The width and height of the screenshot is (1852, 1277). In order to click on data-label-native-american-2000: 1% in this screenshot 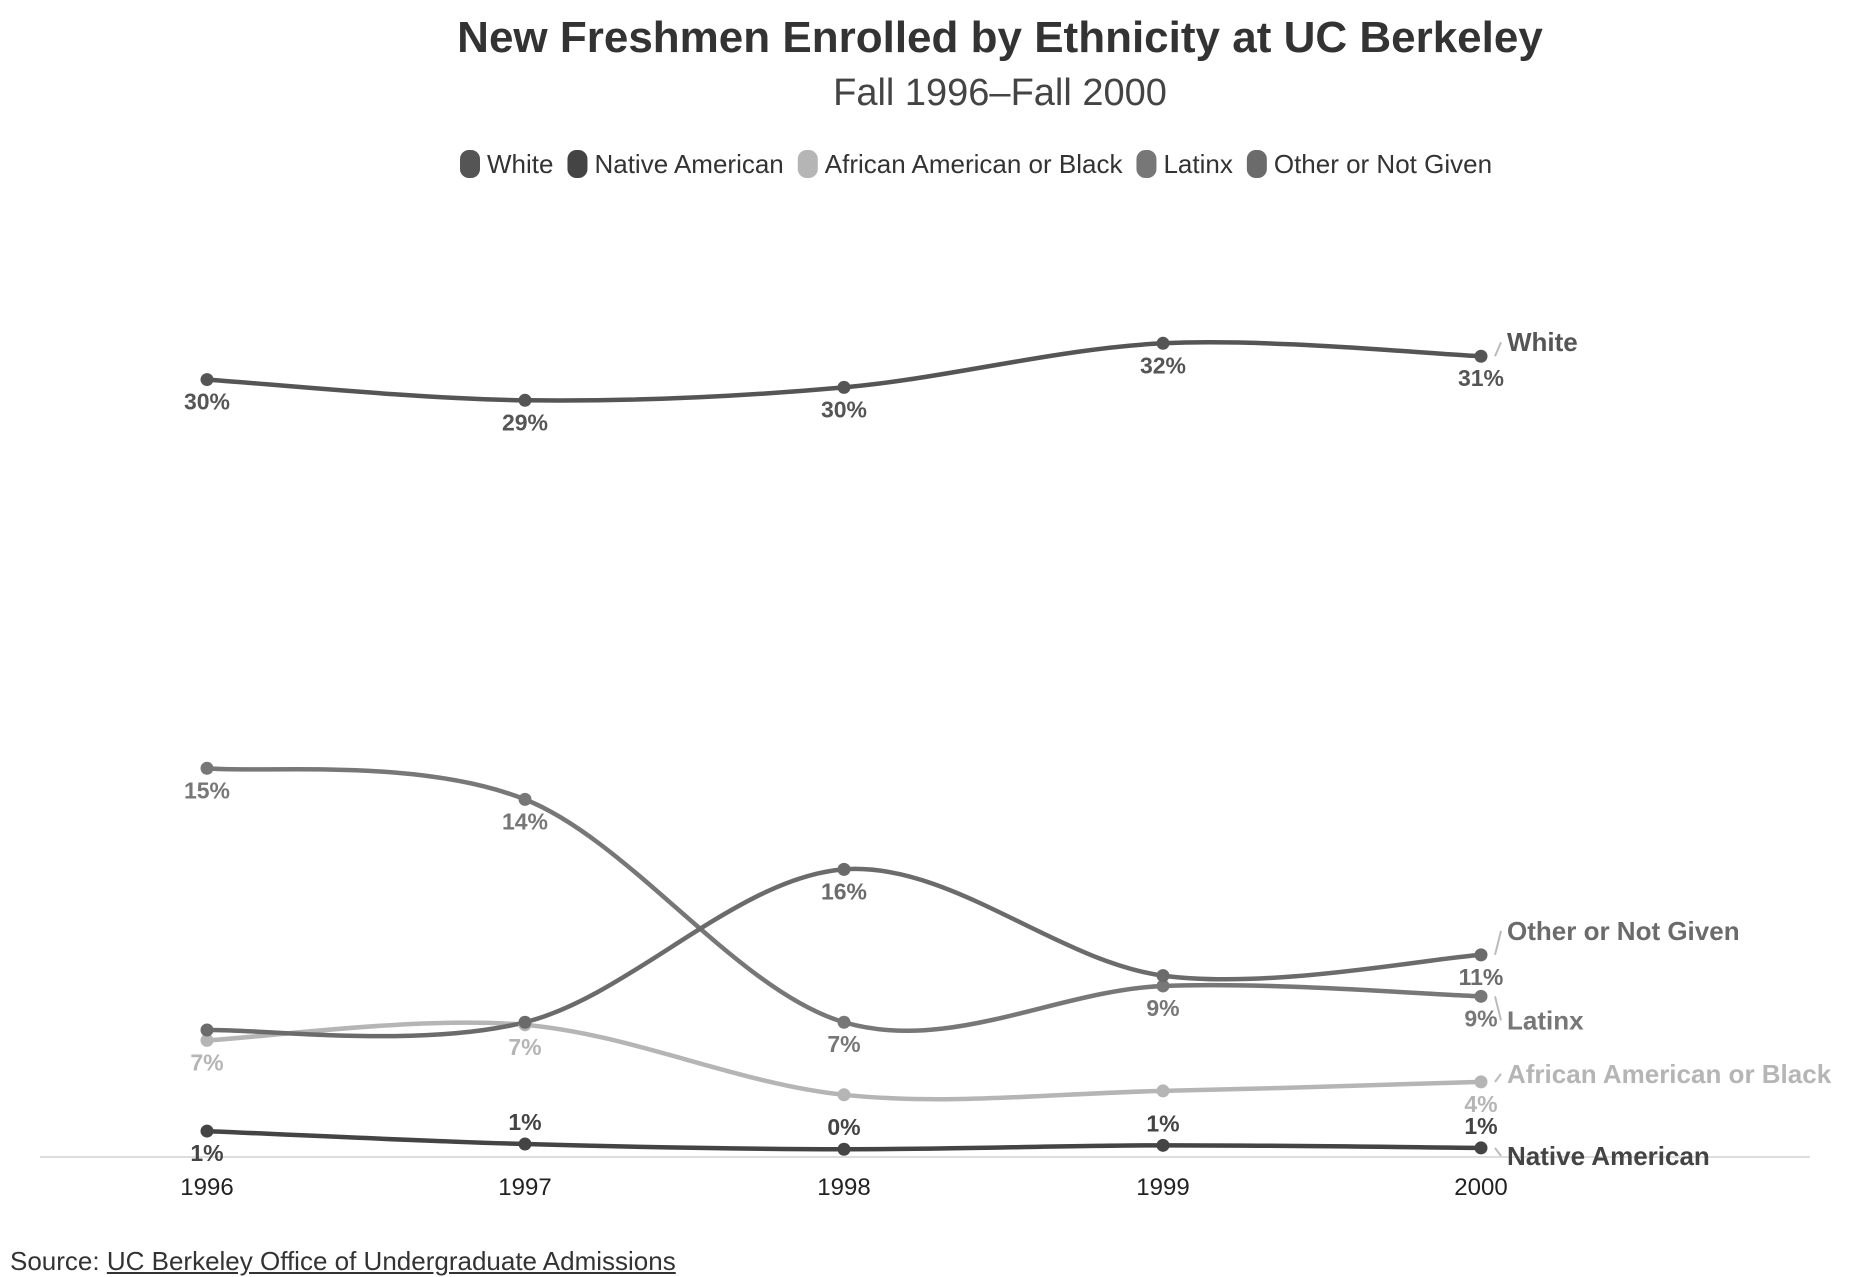, I will do `click(1480, 1126)`.